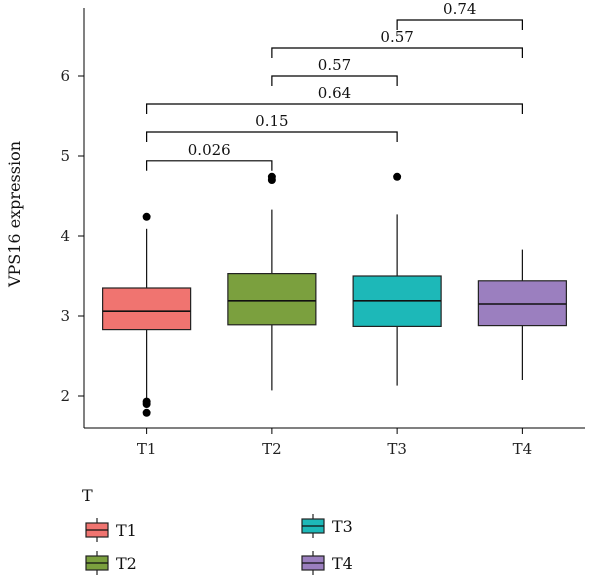  What do you see at coordinates (111, 530) in the screenshot?
I see `legend-item-t1: T1` at bounding box center [111, 530].